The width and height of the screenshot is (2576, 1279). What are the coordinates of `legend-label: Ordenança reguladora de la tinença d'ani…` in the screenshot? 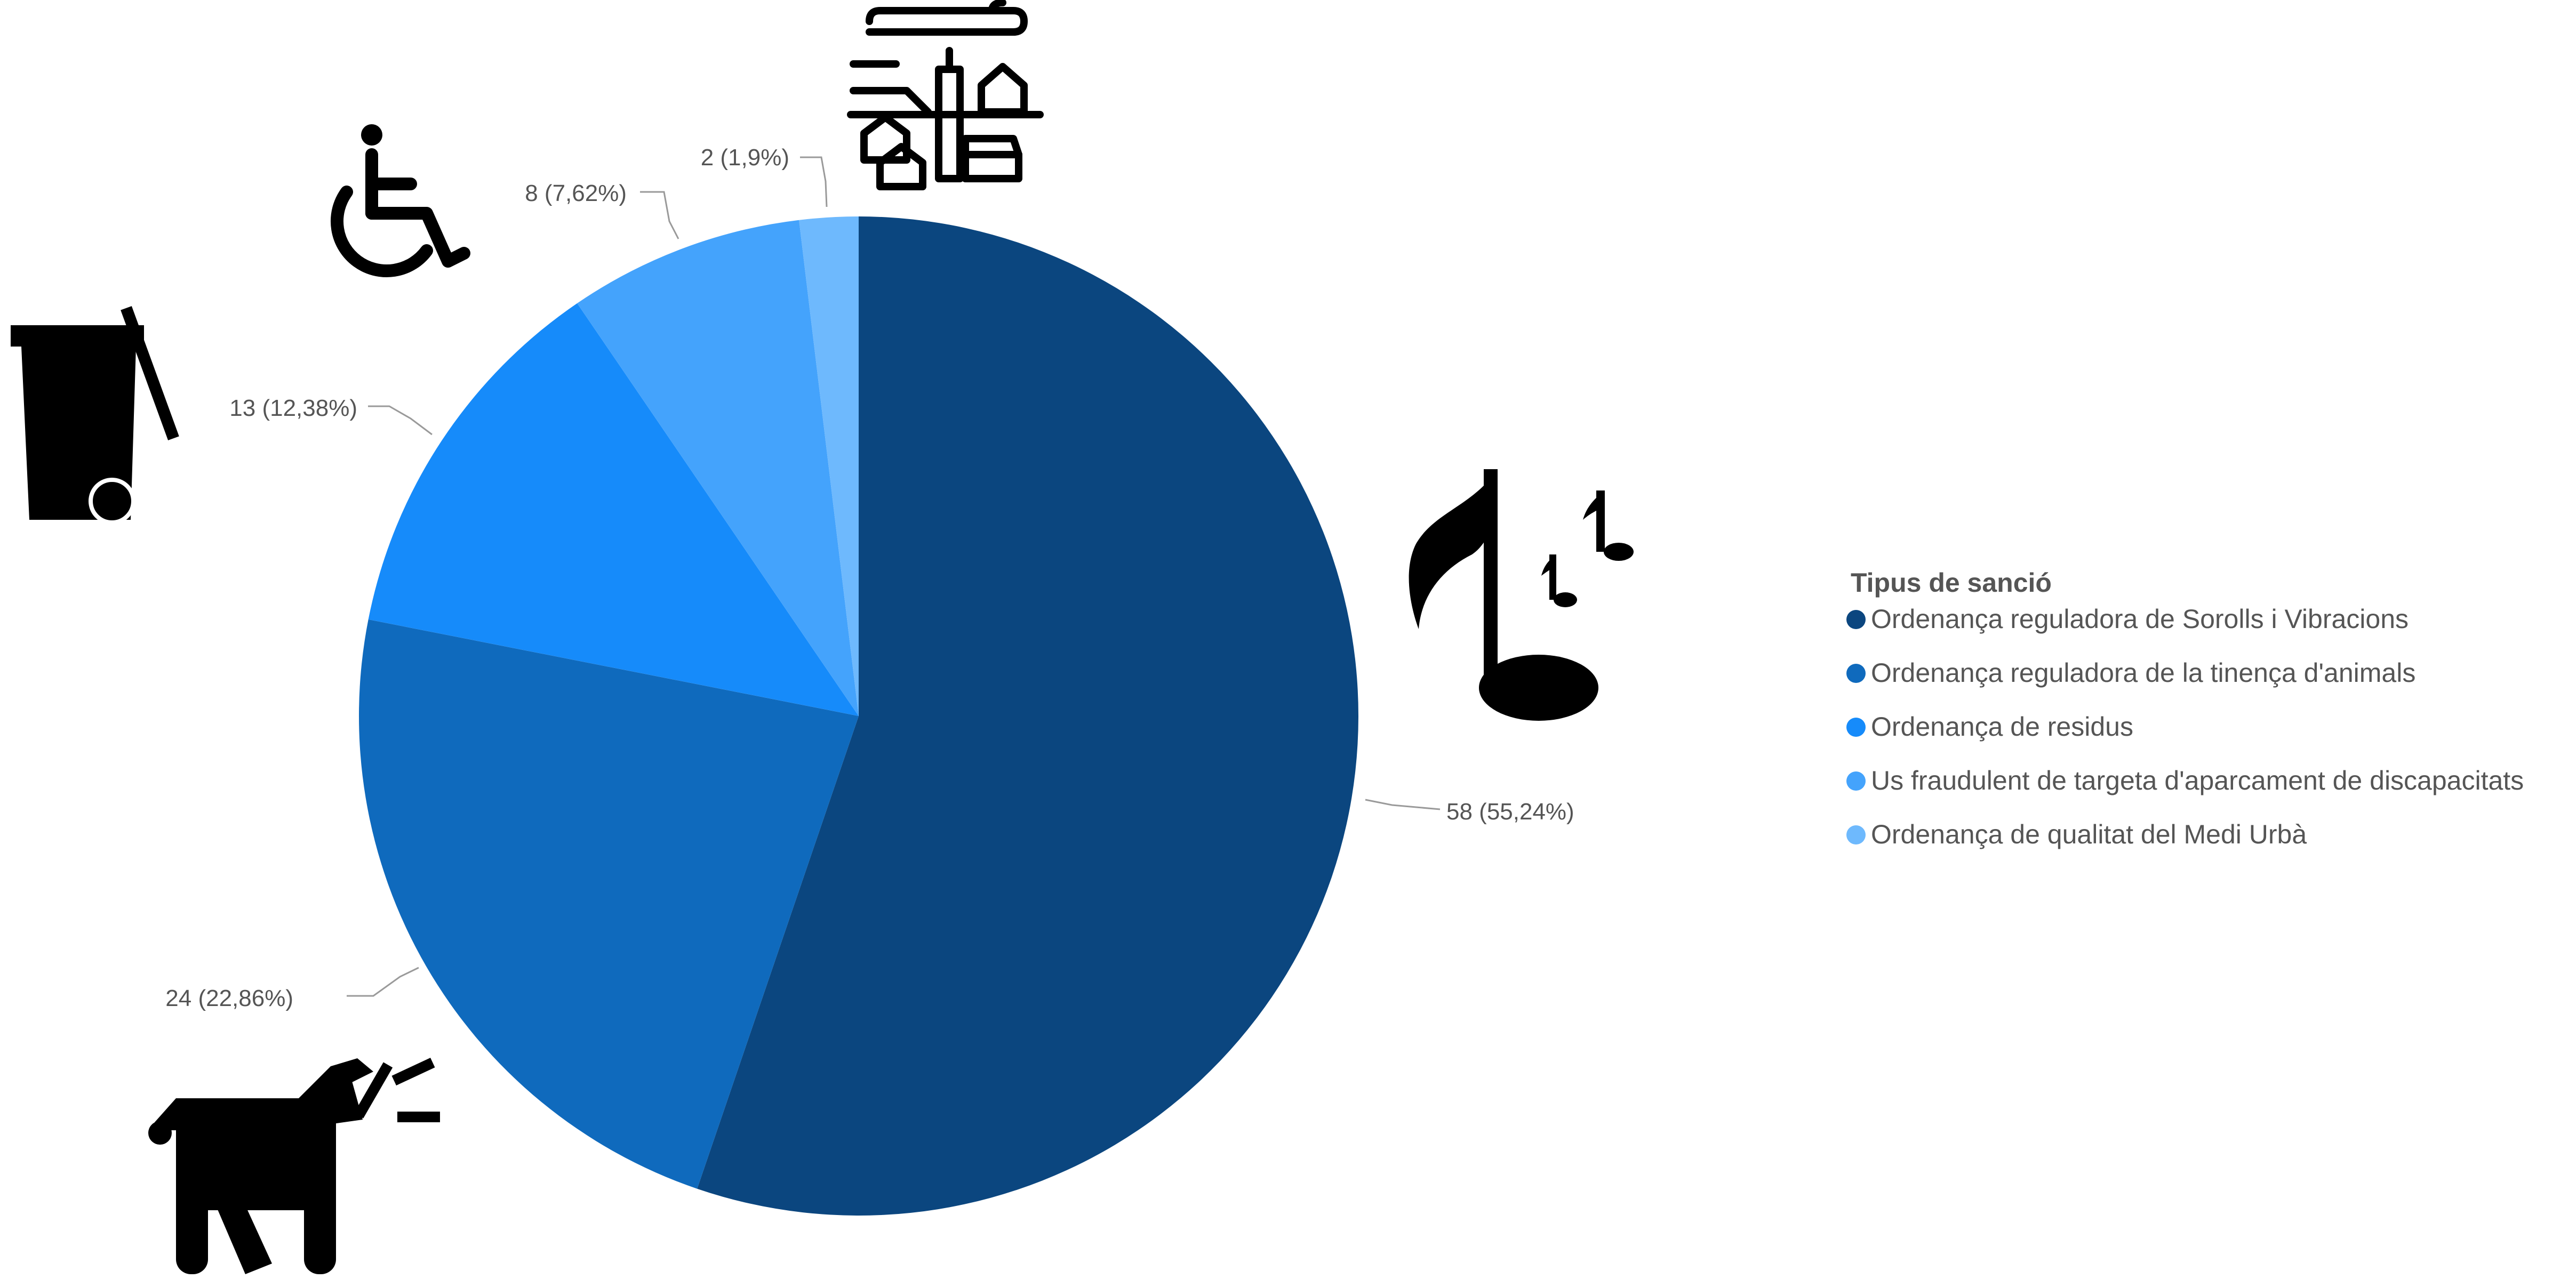 It's located at (2143, 673).